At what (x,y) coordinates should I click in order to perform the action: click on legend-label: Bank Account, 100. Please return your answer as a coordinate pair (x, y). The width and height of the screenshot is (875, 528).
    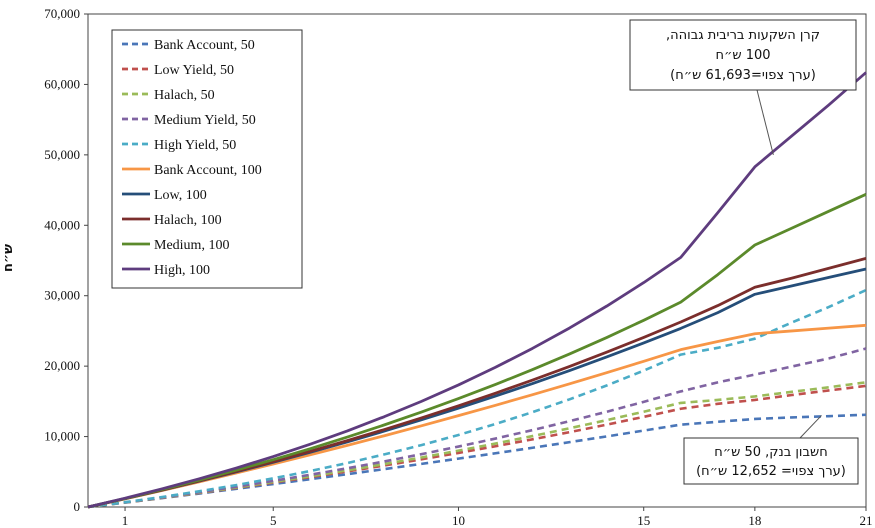
    Looking at the image, I should click on (208, 170).